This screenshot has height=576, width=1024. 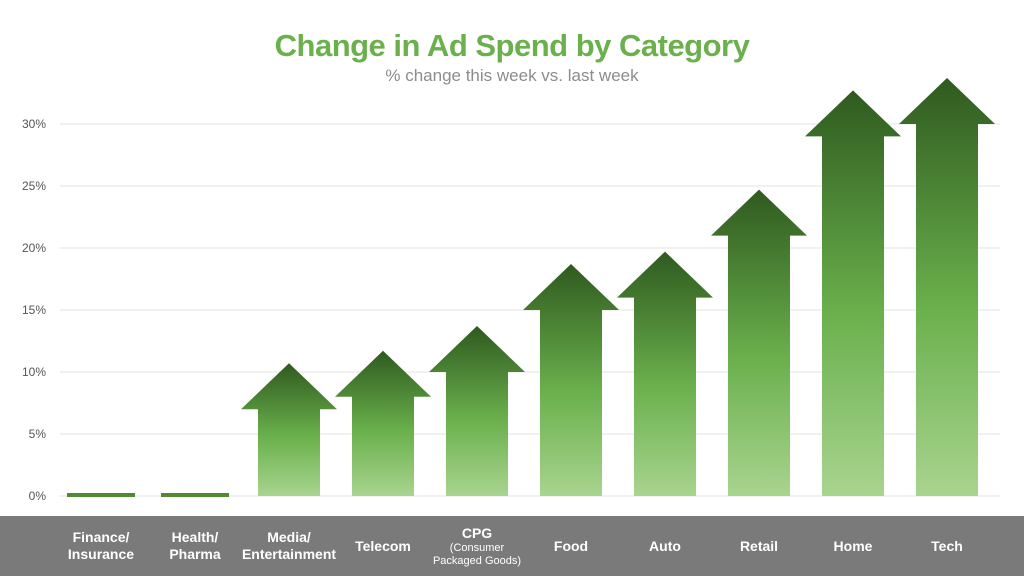 What do you see at coordinates (38, 496) in the screenshot?
I see `y-tick-label: 0%` at bounding box center [38, 496].